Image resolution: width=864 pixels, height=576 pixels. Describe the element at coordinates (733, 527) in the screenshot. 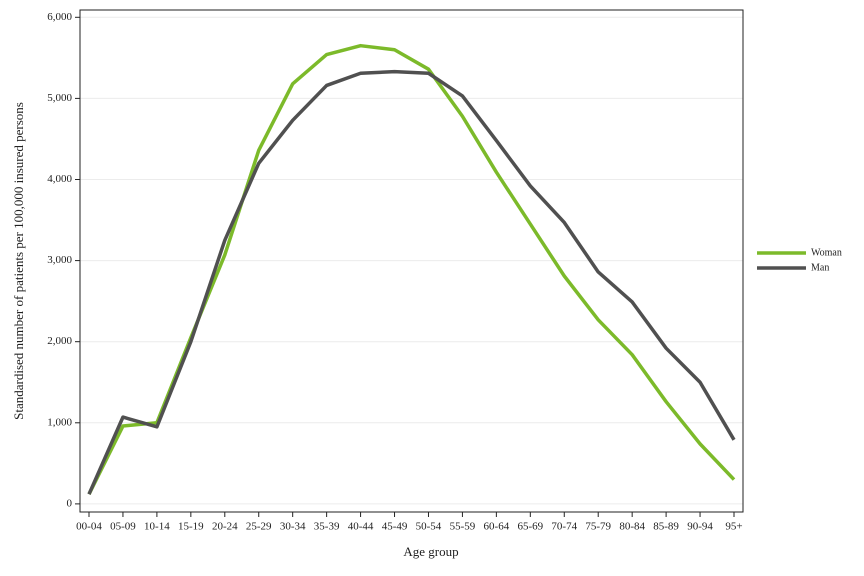

I see `x-tick-label: 95+` at that location.